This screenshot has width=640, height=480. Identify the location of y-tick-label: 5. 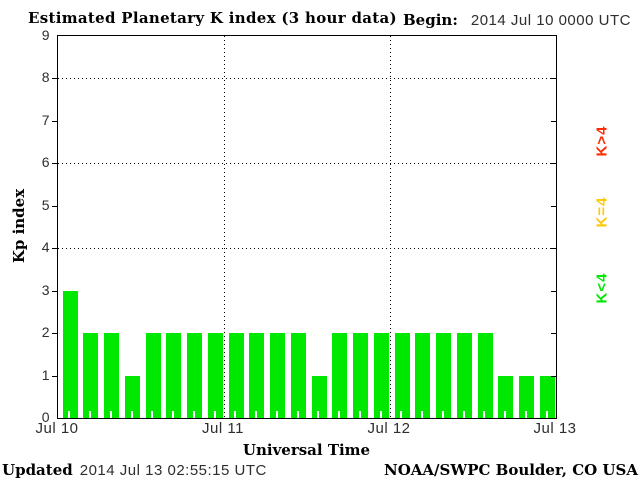
(45, 204).